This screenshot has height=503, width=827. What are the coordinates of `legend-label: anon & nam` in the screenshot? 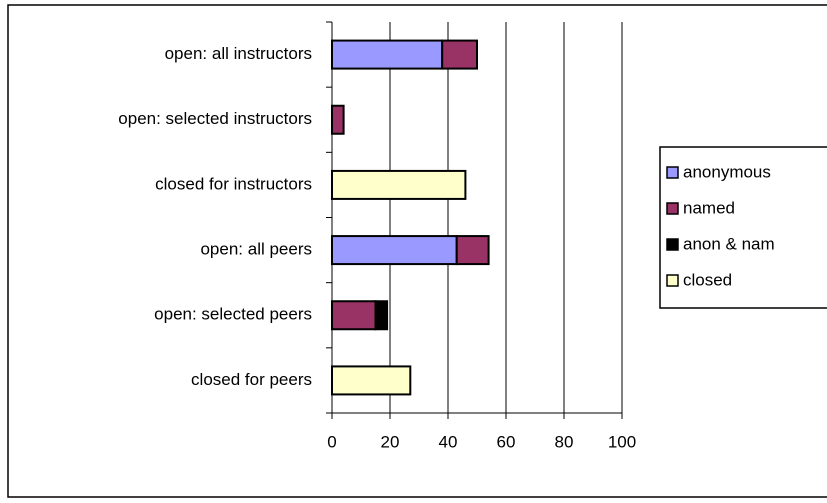 It's located at (729, 243).